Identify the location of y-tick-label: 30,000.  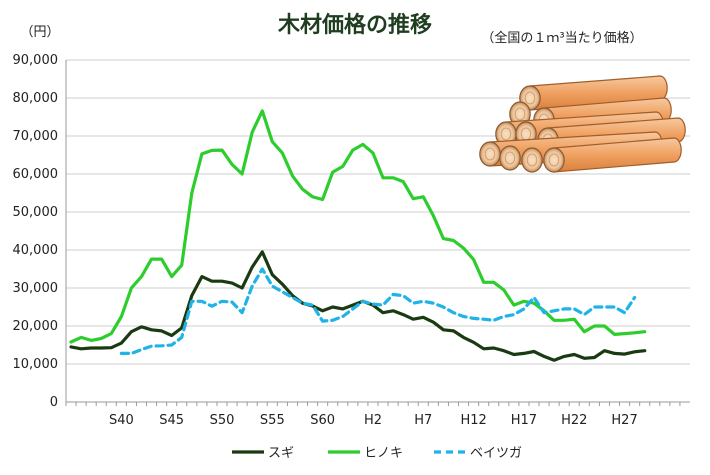
(36, 288).